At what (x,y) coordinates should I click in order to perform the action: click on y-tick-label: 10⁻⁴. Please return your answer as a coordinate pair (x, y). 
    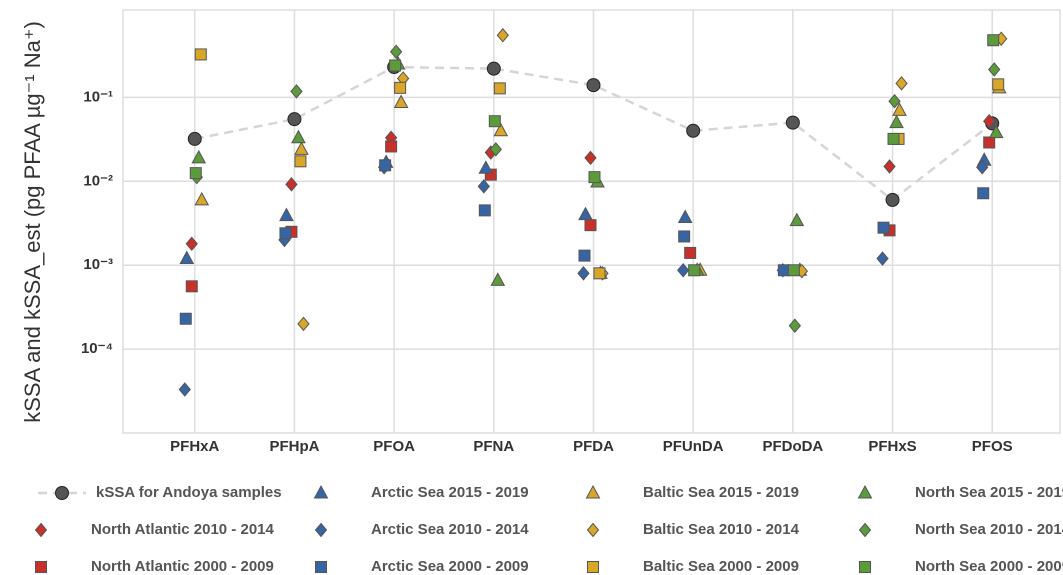
    Looking at the image, I should click on (97, 348).